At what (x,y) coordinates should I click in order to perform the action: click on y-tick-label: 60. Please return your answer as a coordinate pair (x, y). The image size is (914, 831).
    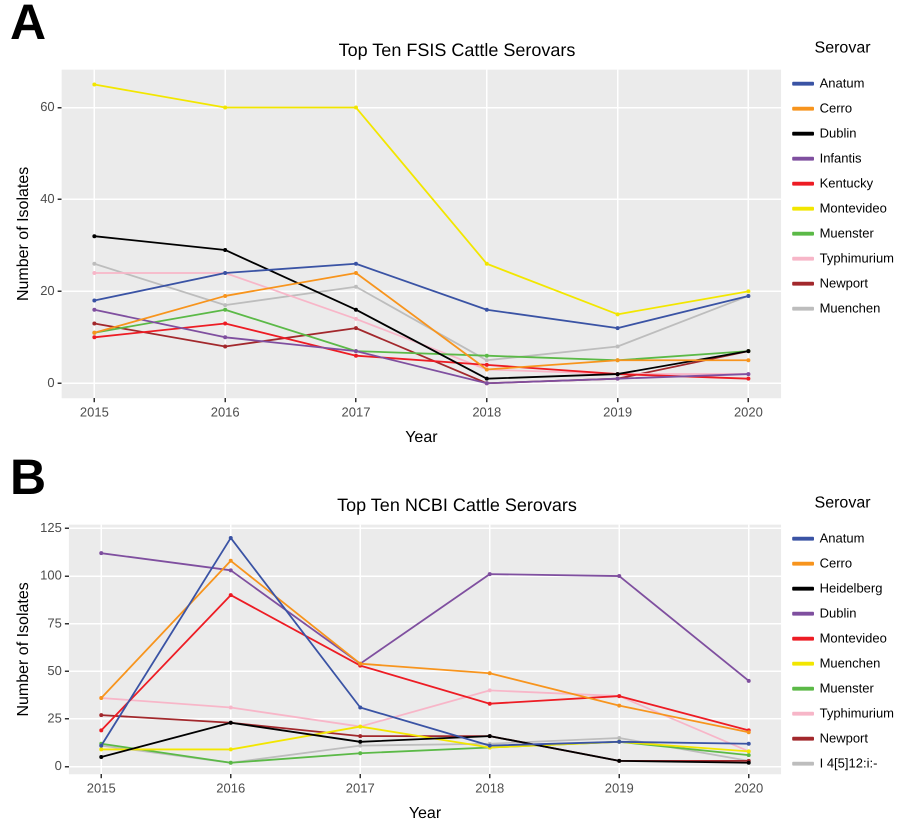
    Looking at the image, I should click on (47, 106).